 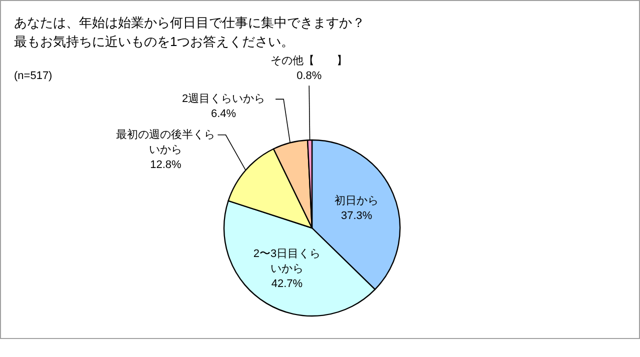 What do you see at coordinates (356, 201) in the screenshot?
I see `slice-label: 初日から` at bounding box center [356, 201].